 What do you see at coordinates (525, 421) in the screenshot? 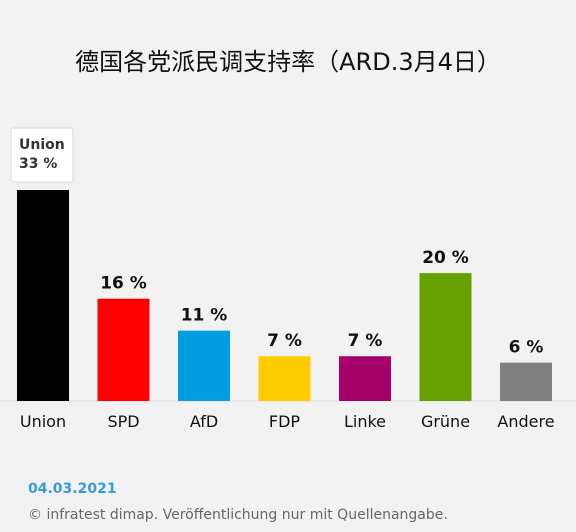
I see `category-label-andere: Andere` at bounding box center [525, 421].